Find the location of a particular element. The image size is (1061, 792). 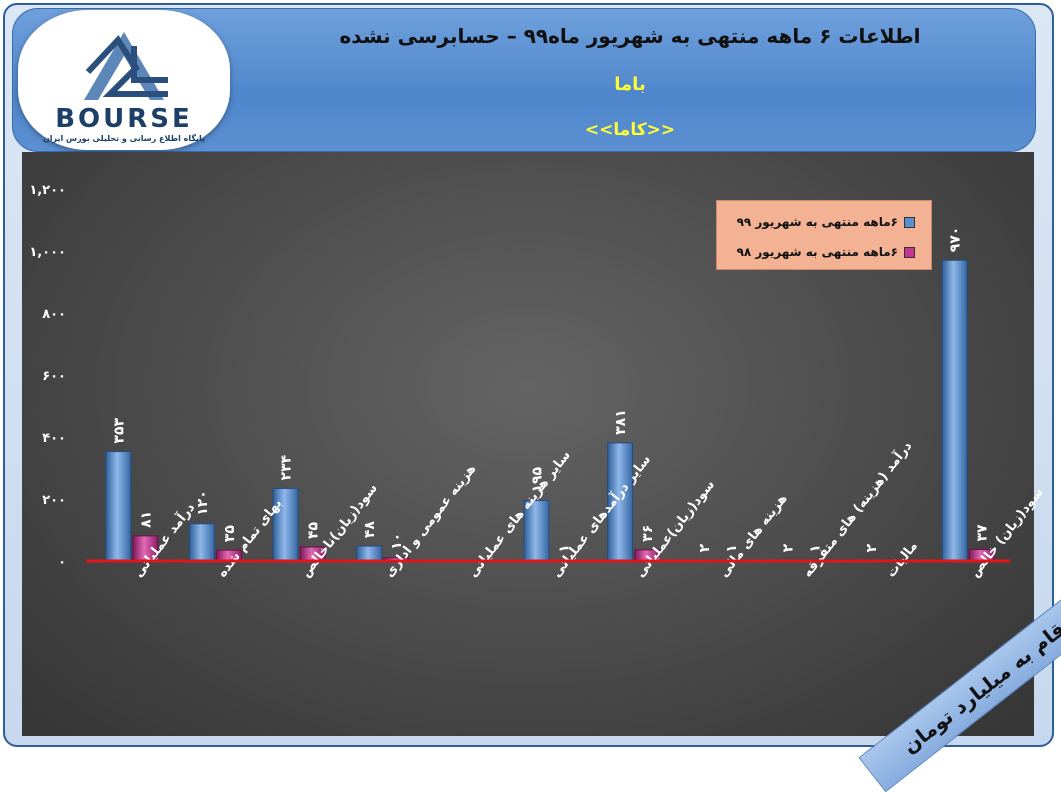

y-tick-label: ۲۰۰ is located at coordinates (54, 500).